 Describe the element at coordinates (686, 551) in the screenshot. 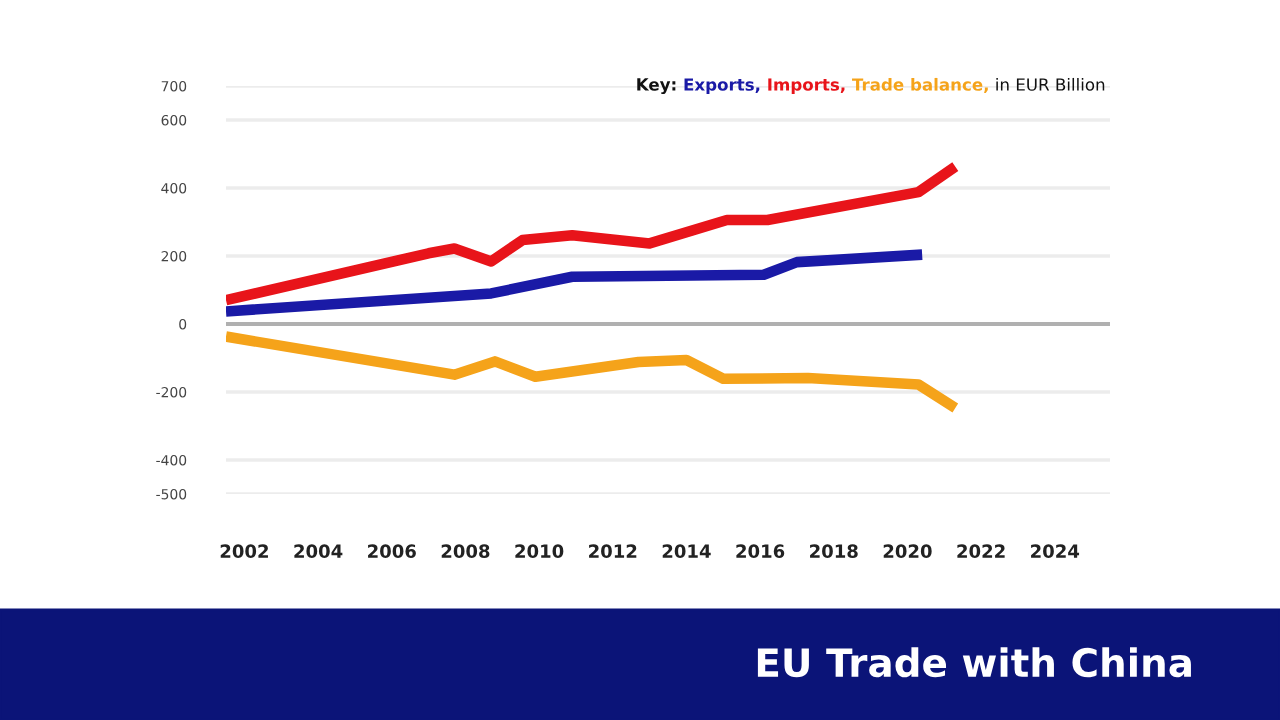

I see `x-tick-label: 2014` at that location.